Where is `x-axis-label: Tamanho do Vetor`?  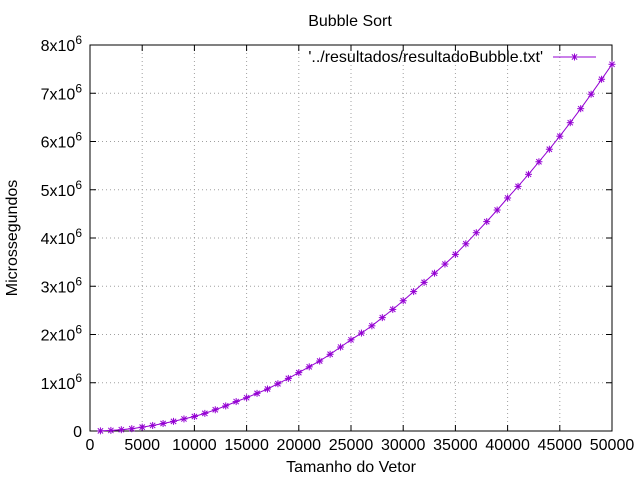
x-axis-label: Tamanho do Vetor is located at coordinates (351, 467).